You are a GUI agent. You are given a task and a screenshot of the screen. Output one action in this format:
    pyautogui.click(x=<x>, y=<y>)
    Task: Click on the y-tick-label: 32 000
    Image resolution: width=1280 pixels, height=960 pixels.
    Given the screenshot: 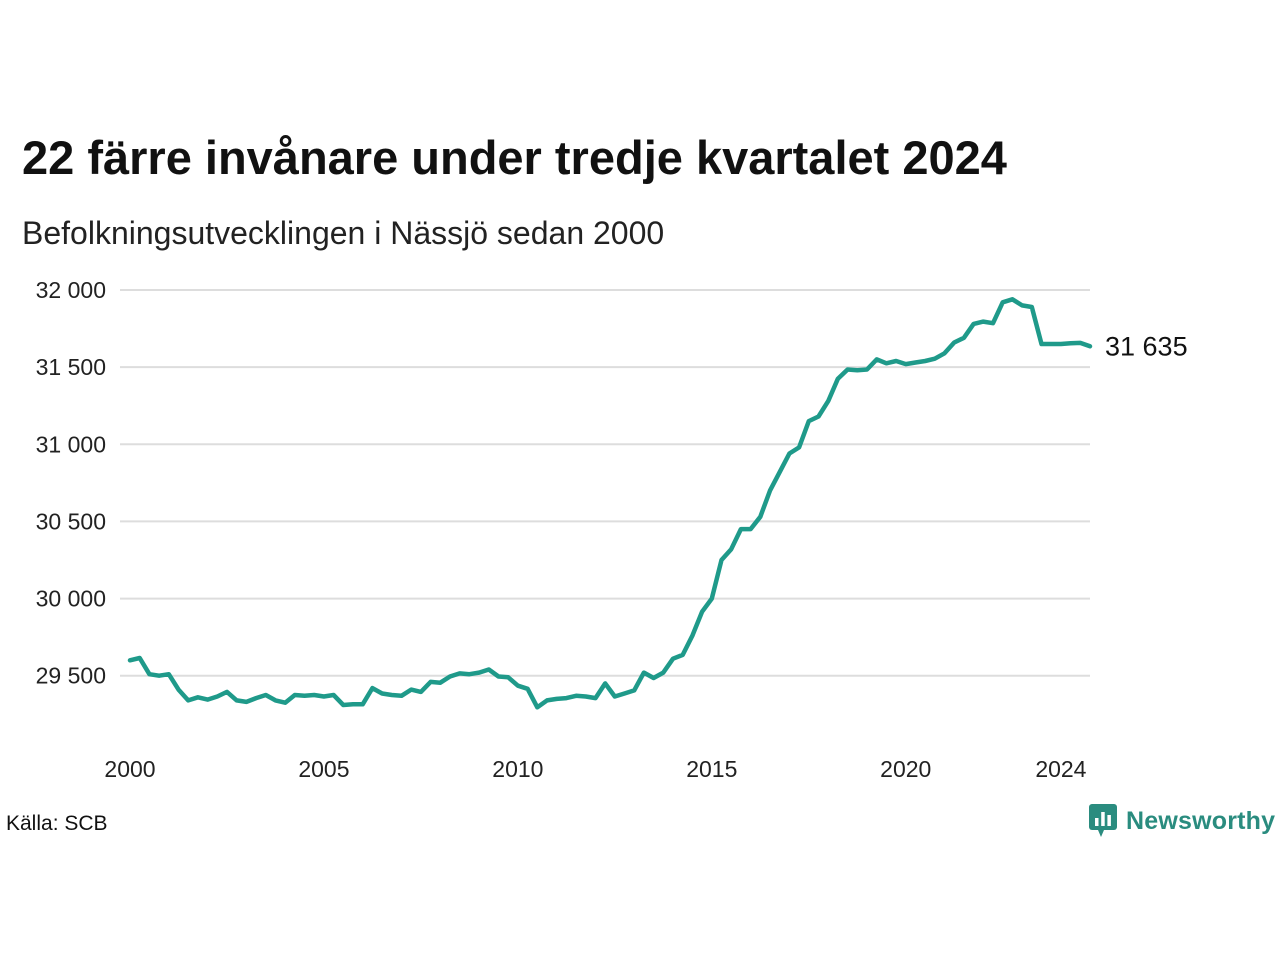 What is the action you would take?
    pyautogui.click(x=71, y=290)
    